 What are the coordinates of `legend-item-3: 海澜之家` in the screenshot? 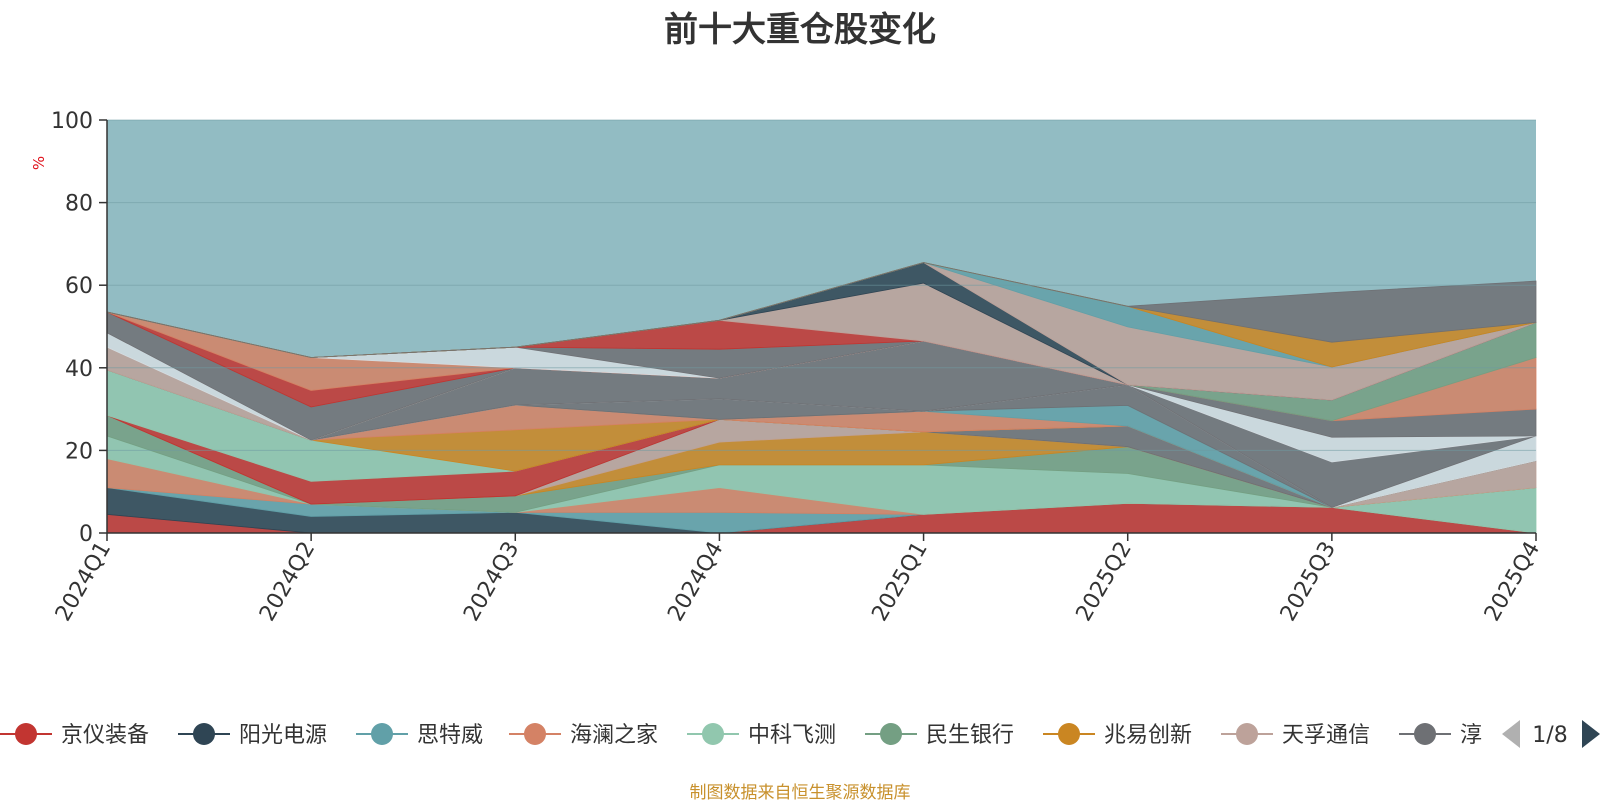 It's located at (583, 735).